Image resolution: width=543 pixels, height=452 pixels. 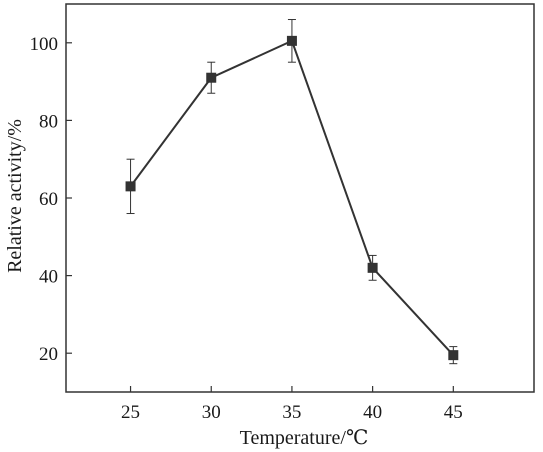 I want to click on x-tick-label: 40, so click(x=372, y=412).